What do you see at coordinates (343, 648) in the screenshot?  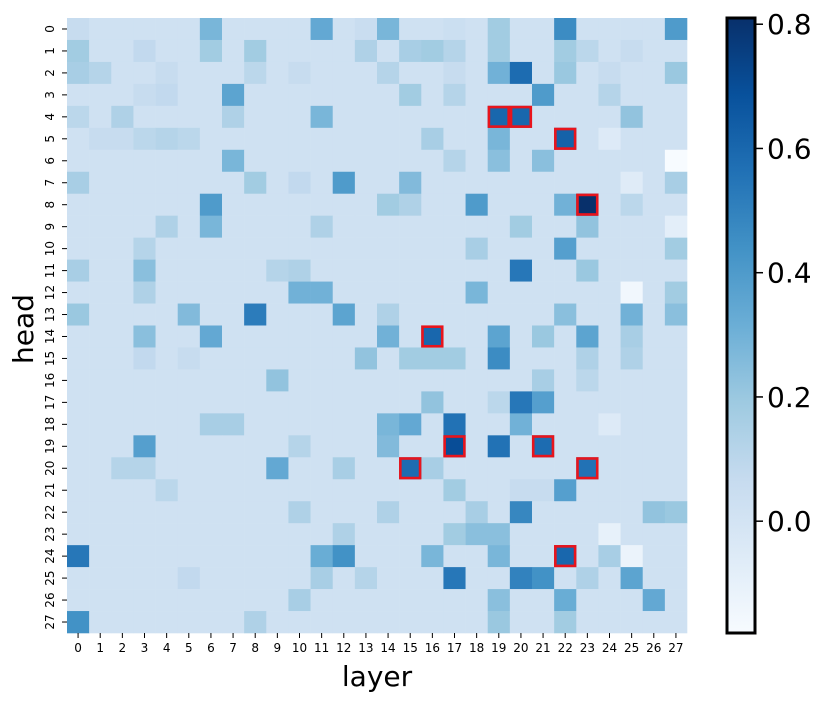 I see `x-tick-label: 12` at bounding box center [343, 648].